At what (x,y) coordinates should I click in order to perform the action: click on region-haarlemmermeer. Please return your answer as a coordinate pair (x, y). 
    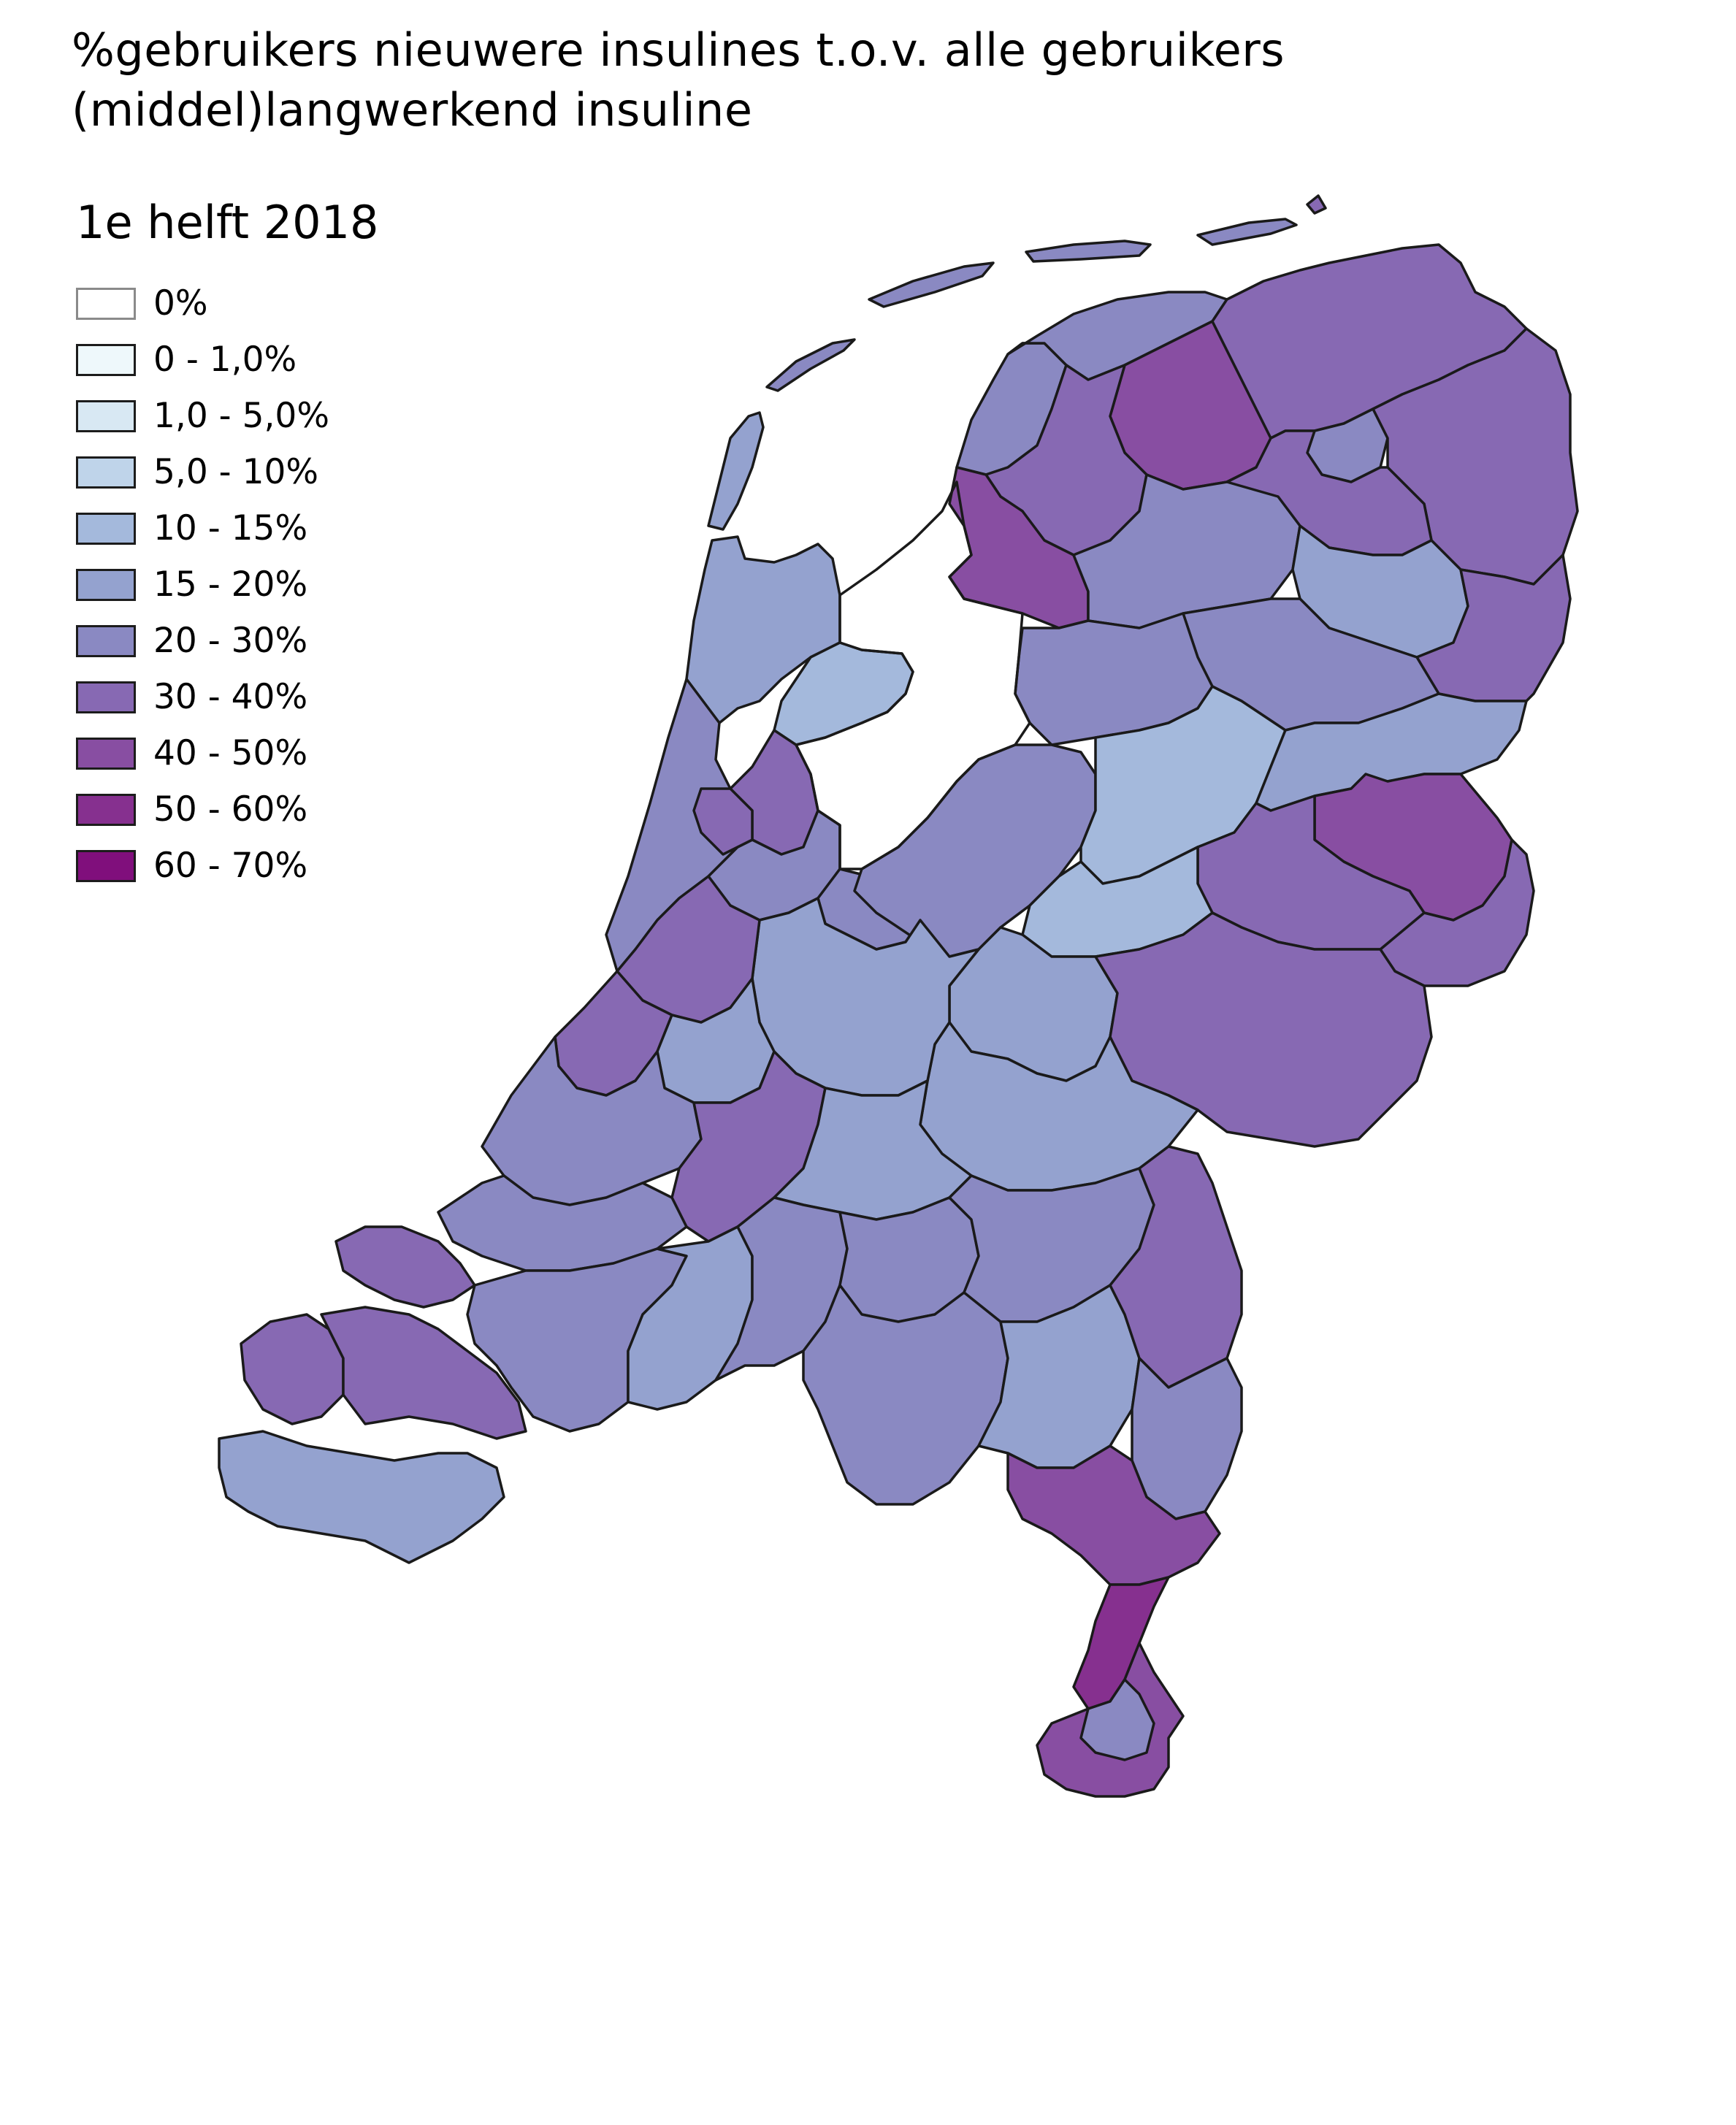
    Looking at the image, I should click on (723, 821).